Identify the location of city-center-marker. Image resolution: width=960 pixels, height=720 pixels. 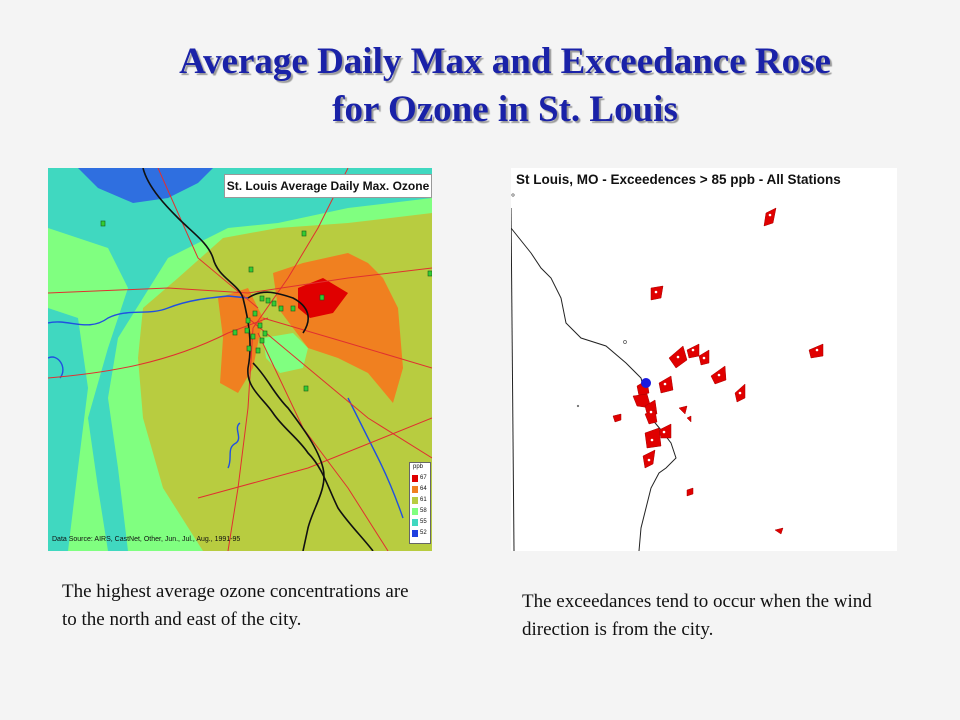
(646, 383).